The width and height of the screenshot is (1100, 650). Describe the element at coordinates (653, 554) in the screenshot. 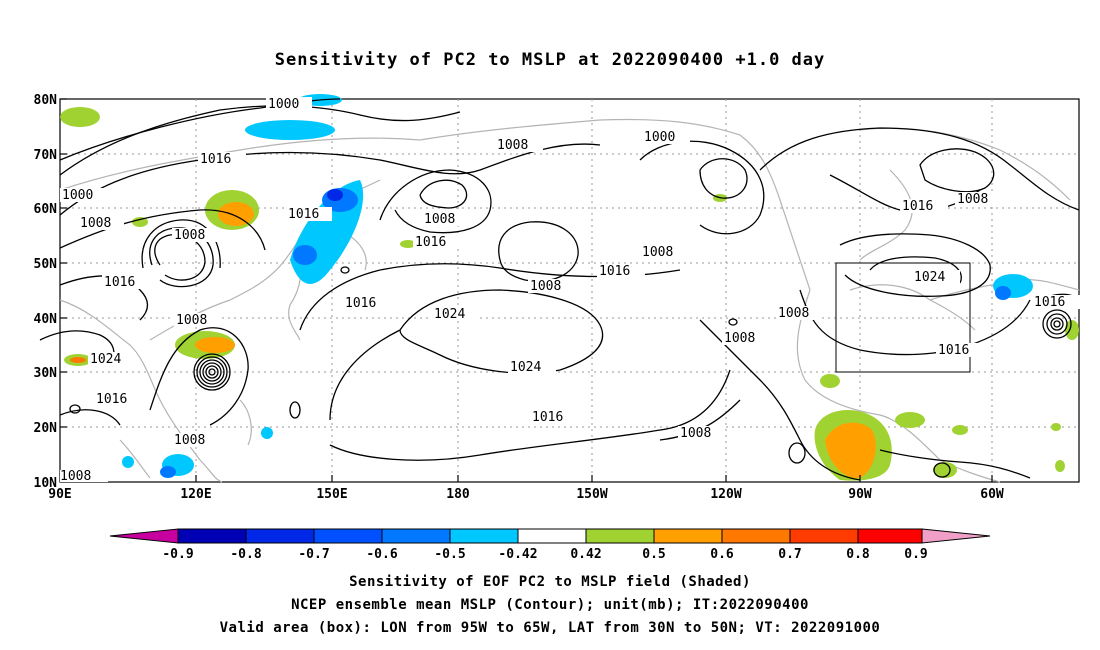

I see `colorbar-label: 0.5` at that location.